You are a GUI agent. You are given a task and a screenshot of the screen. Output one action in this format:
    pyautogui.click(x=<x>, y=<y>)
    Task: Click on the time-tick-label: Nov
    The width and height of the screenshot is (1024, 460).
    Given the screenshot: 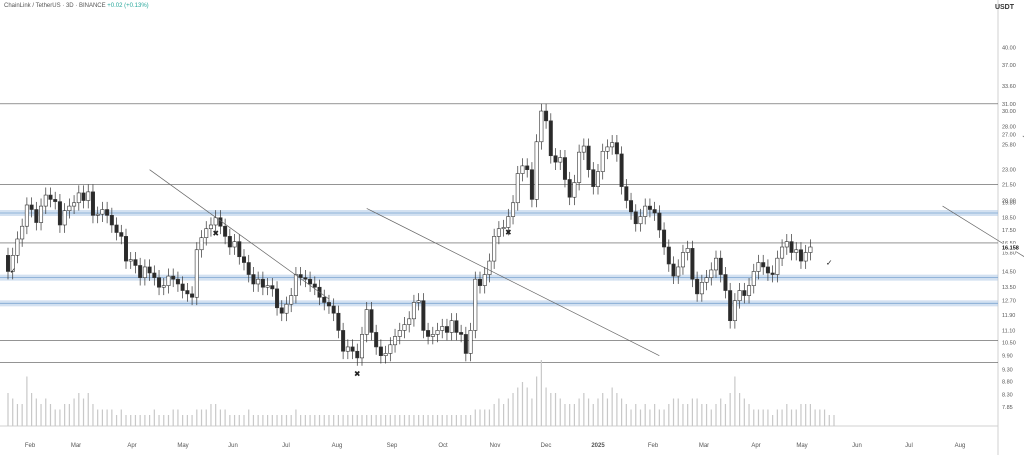 What is the action you would take?
    pyautogui.click(x=495, y=446)
    